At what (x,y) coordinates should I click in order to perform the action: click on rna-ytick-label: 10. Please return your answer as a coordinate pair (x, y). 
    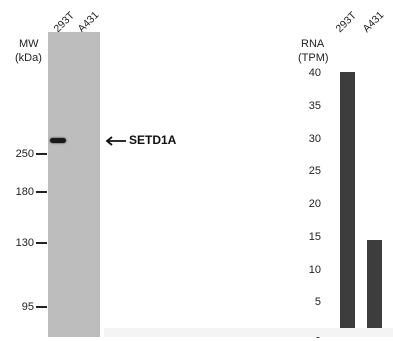
    Looking at the image, I should click on (314, 269).